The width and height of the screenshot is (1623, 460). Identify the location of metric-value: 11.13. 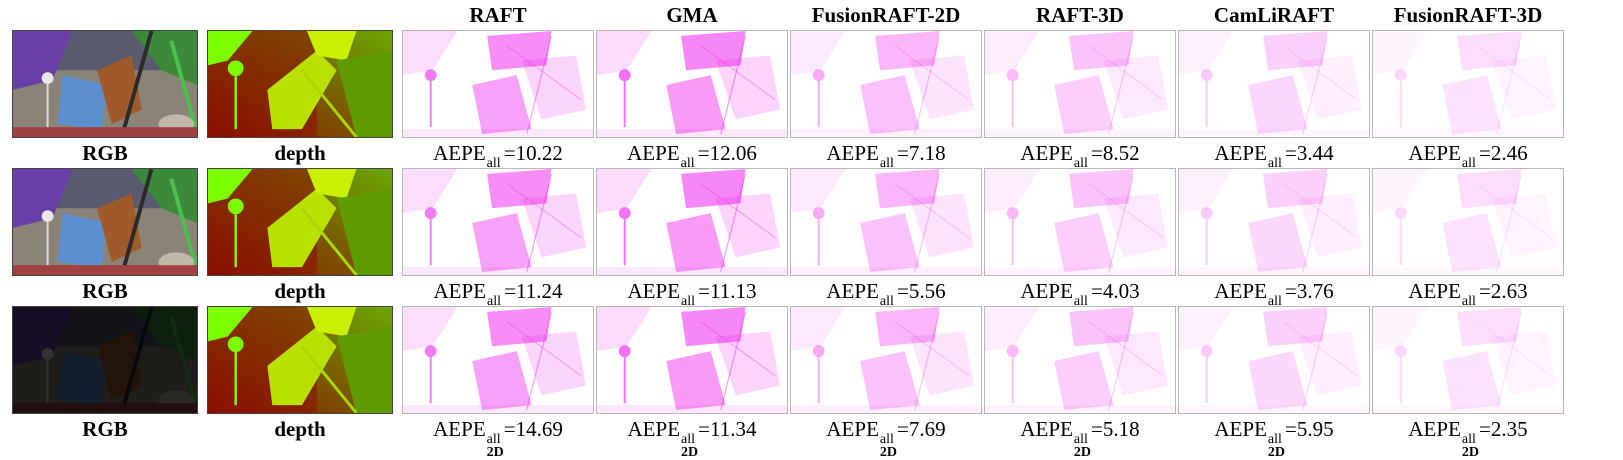
(733, 291).